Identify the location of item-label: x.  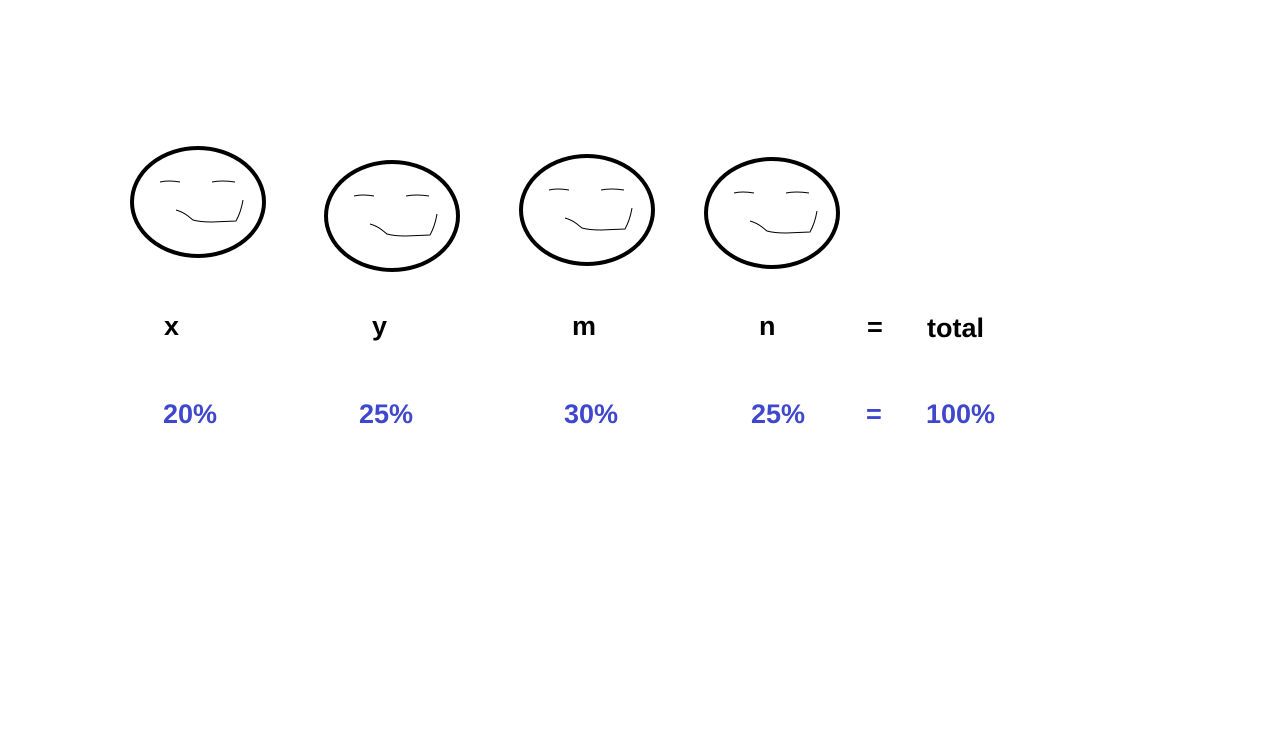
(171, 326).